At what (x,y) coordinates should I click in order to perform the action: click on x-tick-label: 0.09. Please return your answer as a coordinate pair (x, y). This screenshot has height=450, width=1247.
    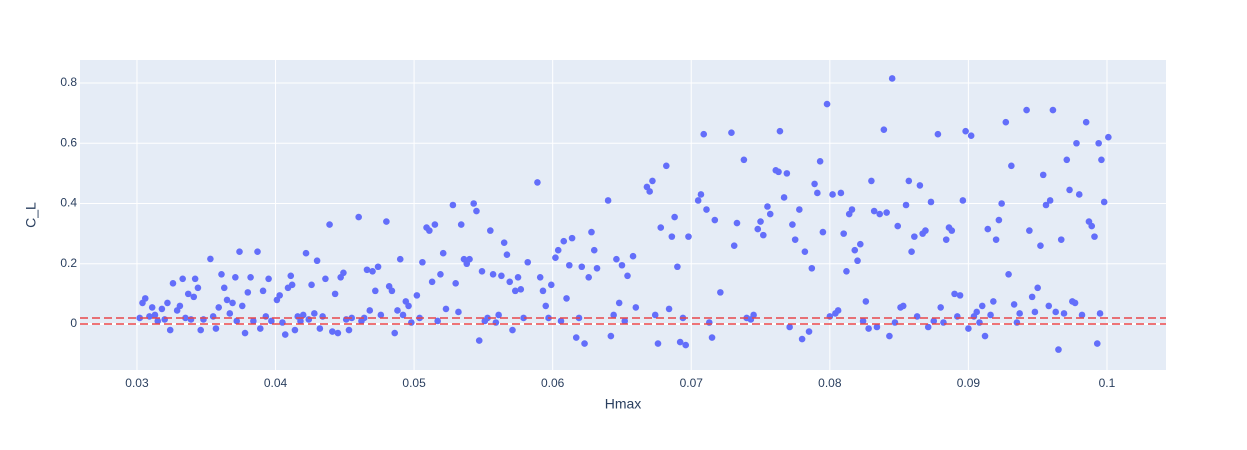
    Looking at the image, I should click on (969, 383).